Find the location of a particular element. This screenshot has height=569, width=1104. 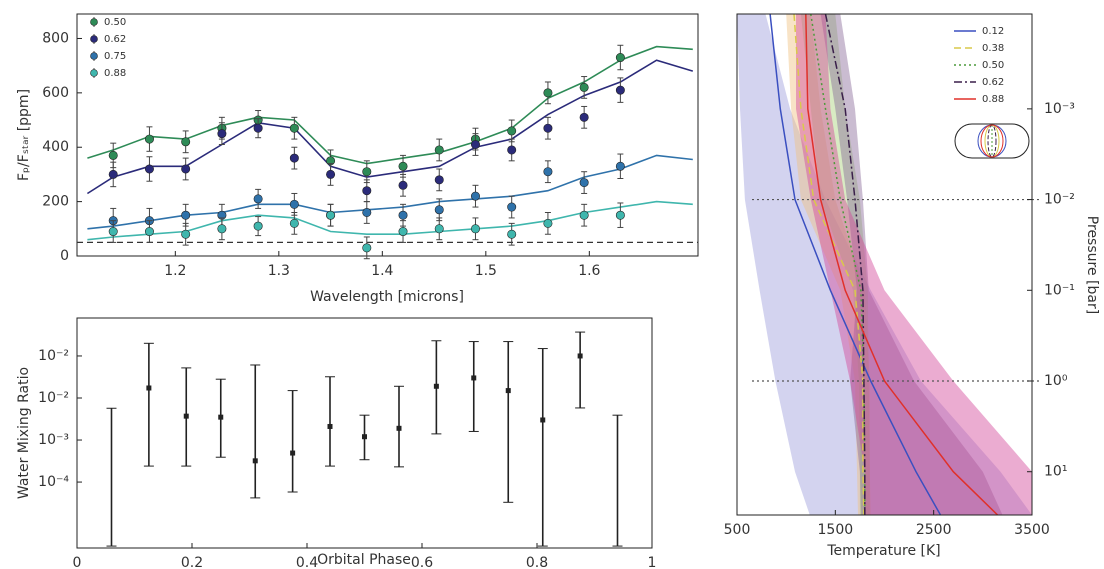

y-tick-label: 800 is located at coordinates (55, 38).